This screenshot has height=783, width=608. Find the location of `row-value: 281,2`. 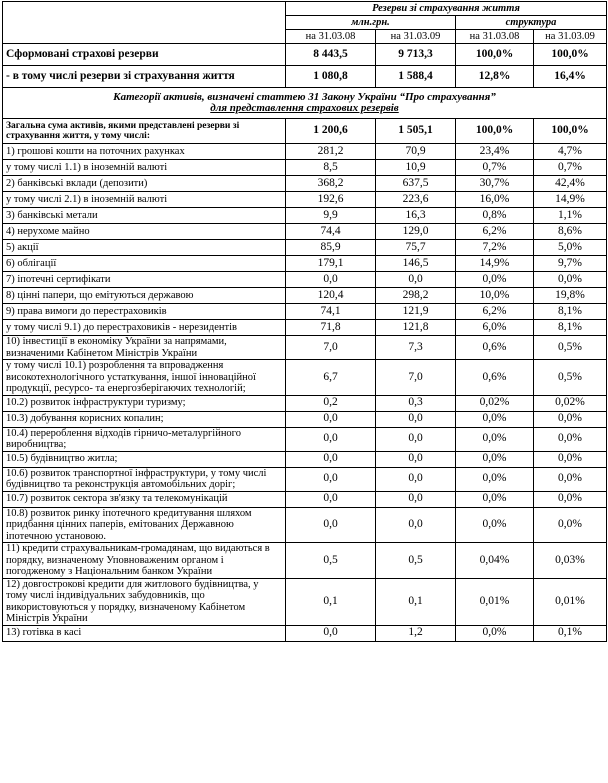

row-value: 281,2 is located at coordinates (330, 151).